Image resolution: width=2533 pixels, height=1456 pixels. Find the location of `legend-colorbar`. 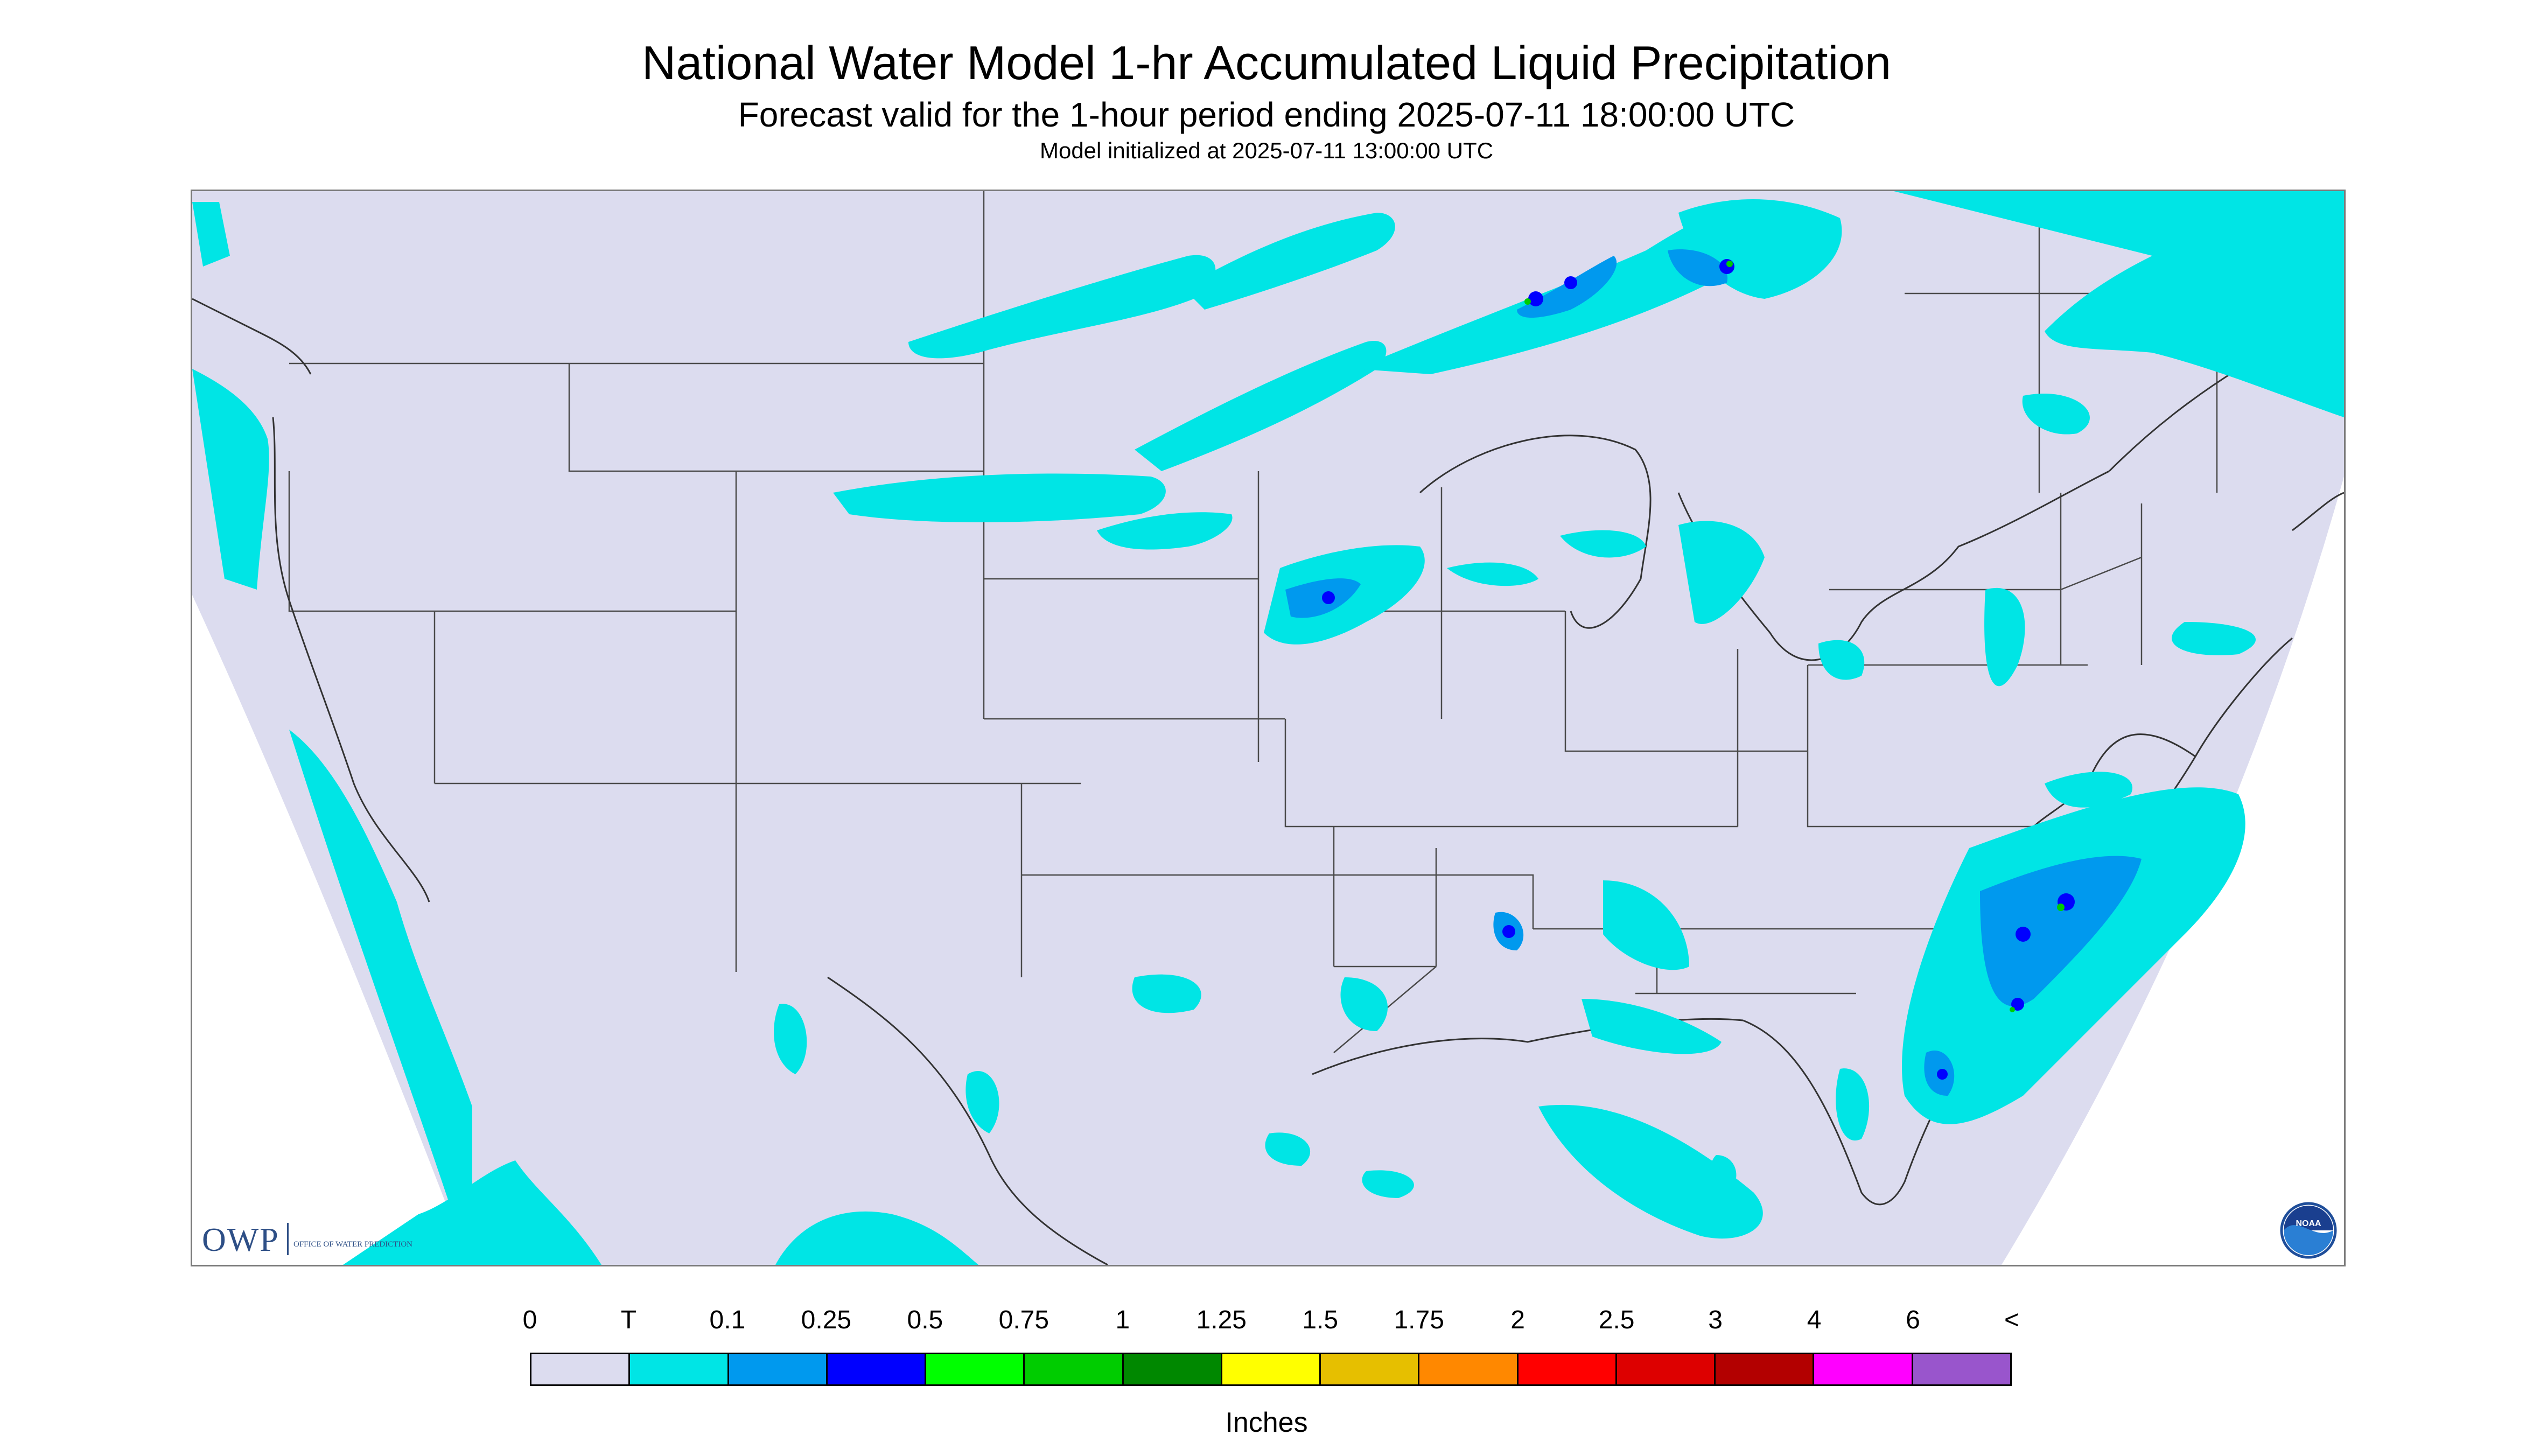

legend-colorbar is located at coordinates (1271, 1369).